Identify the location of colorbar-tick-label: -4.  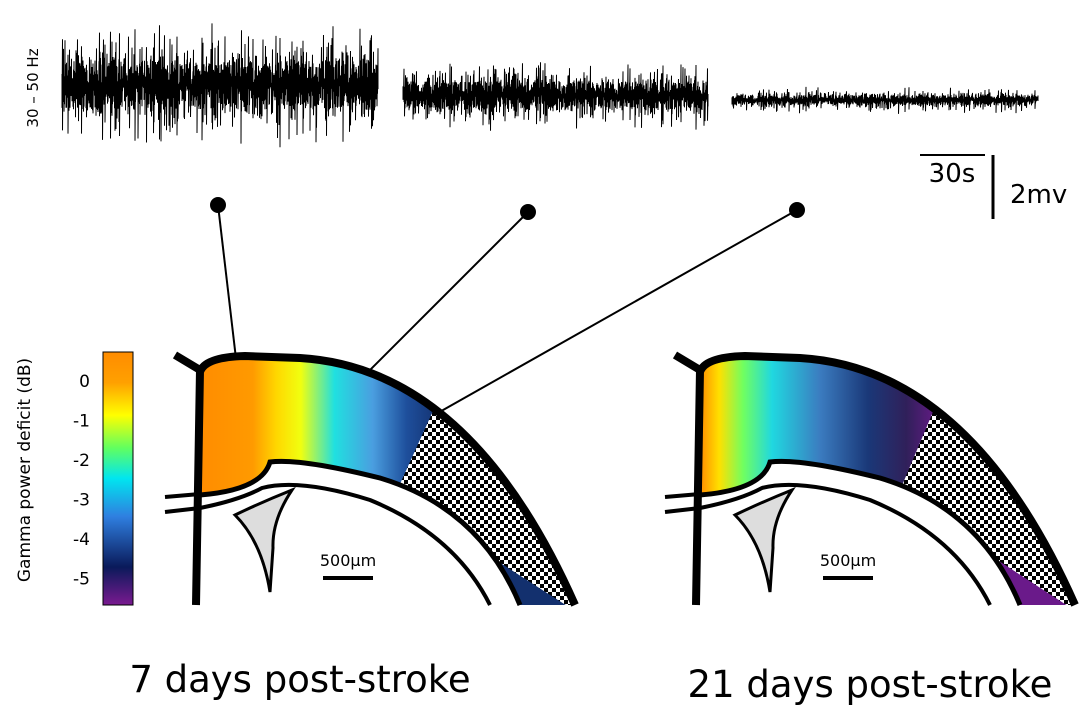
(81, 540).